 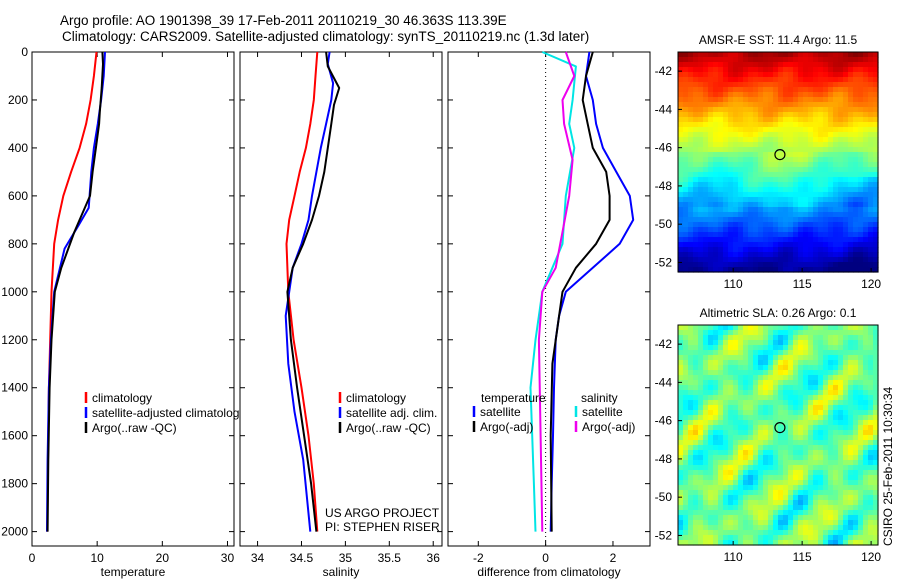 What do you see at coordinates (664, 535) in the screenshot?
I see `y-tick-label: -52` at bounding box center [664, 535].